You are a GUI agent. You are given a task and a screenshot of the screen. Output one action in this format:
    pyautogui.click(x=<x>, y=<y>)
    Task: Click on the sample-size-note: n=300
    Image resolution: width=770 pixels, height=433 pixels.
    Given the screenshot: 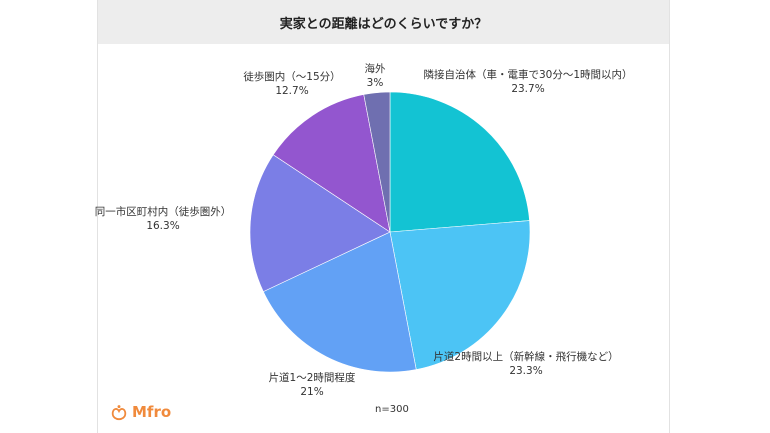 What is the action you would take?
    pyautogui.click(x=392, y=409)
    